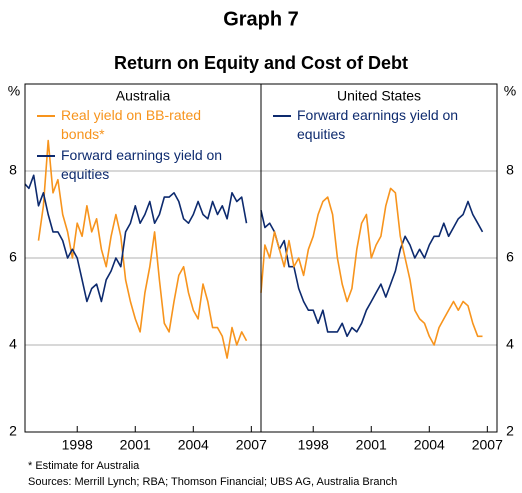  I want to click on legend-label: Real yield on BB-rated bonds*, so click(131, 124).